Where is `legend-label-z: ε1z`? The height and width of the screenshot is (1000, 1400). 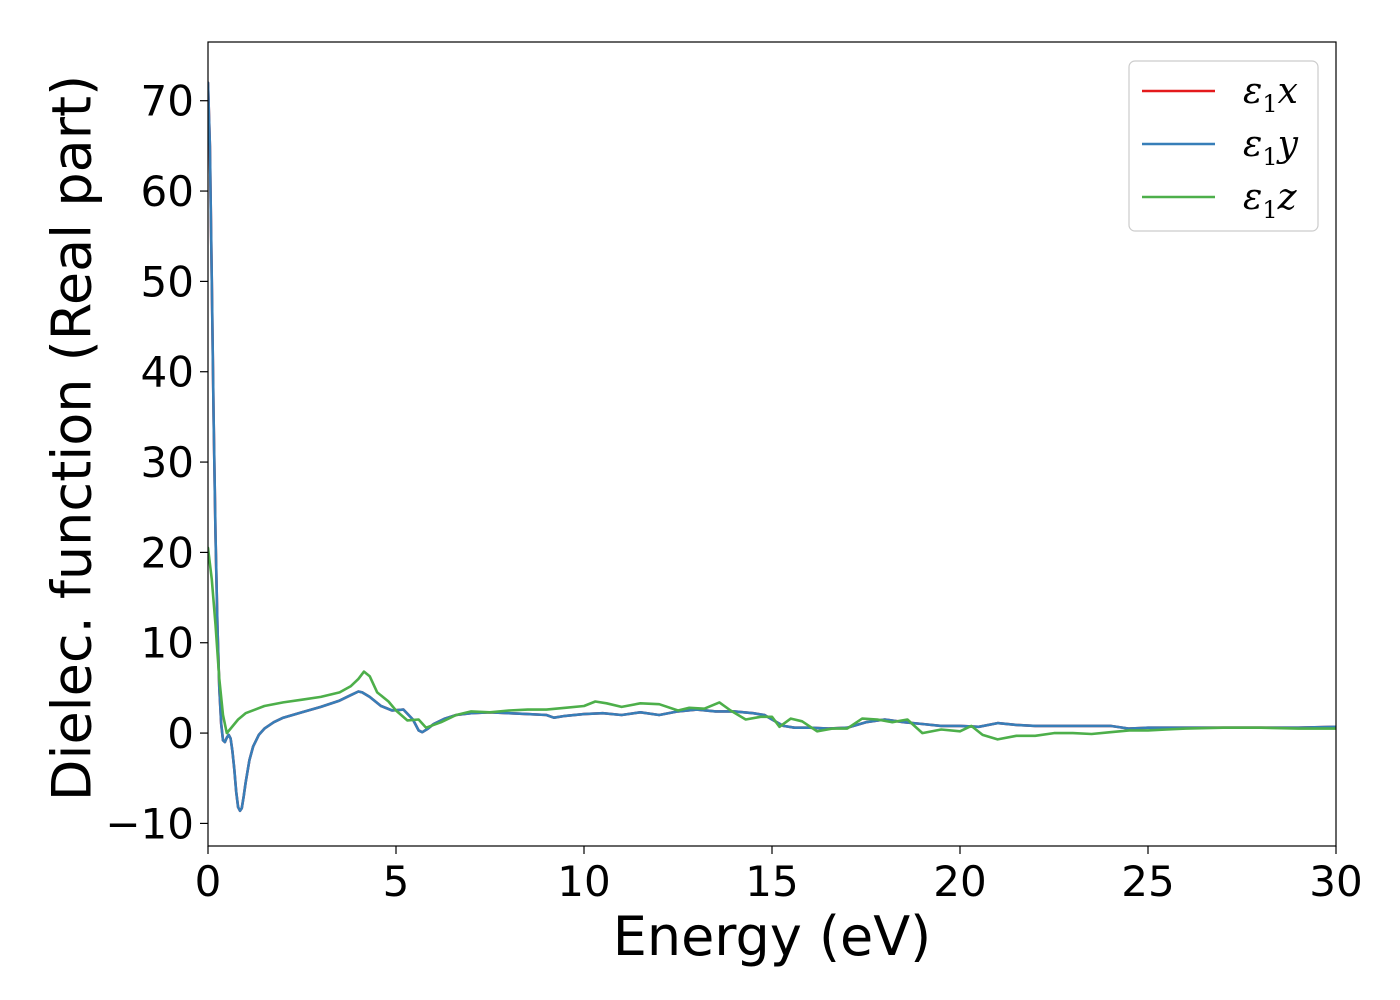
legend-label-z: ε1z is located at coordinates (1270, 200).